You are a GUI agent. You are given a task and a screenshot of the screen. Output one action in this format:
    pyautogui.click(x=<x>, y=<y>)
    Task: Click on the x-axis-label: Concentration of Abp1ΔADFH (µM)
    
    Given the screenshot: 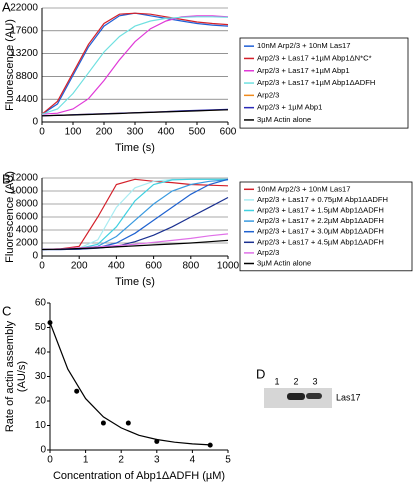 What is the action you would take?
    pyautogui.click(x=139, y=476)
    